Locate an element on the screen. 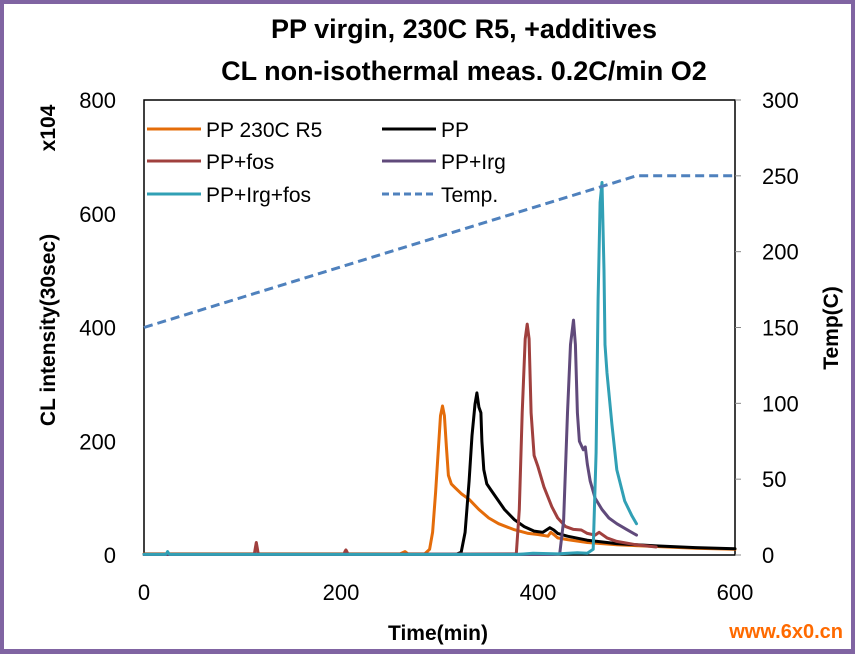 This screenshot has height=654, width=855. chart-title-line-2: CL non-isothermal meas. 0.2C/min O2 is located at coordinates (464, 71).